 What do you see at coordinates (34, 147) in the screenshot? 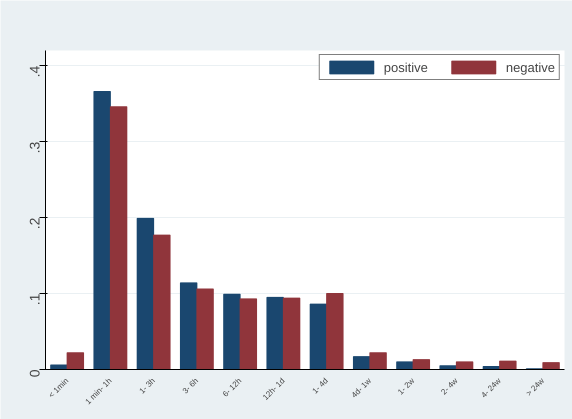
I see `y-tick-label: .3` at bounding box center [34, 147].